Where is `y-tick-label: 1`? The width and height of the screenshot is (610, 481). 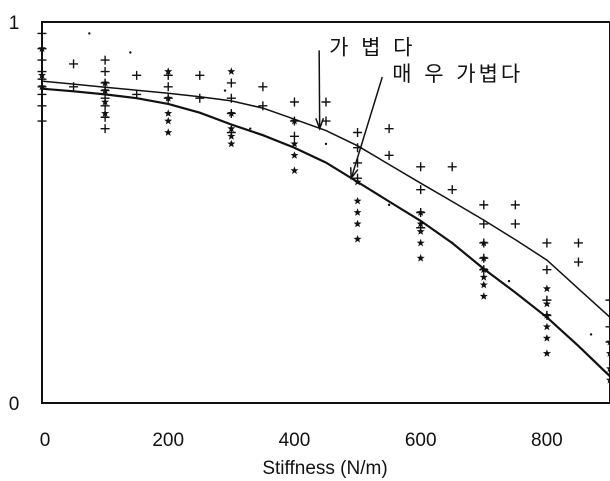 y-tick-label: 1 is located at coordinates (14, 23).